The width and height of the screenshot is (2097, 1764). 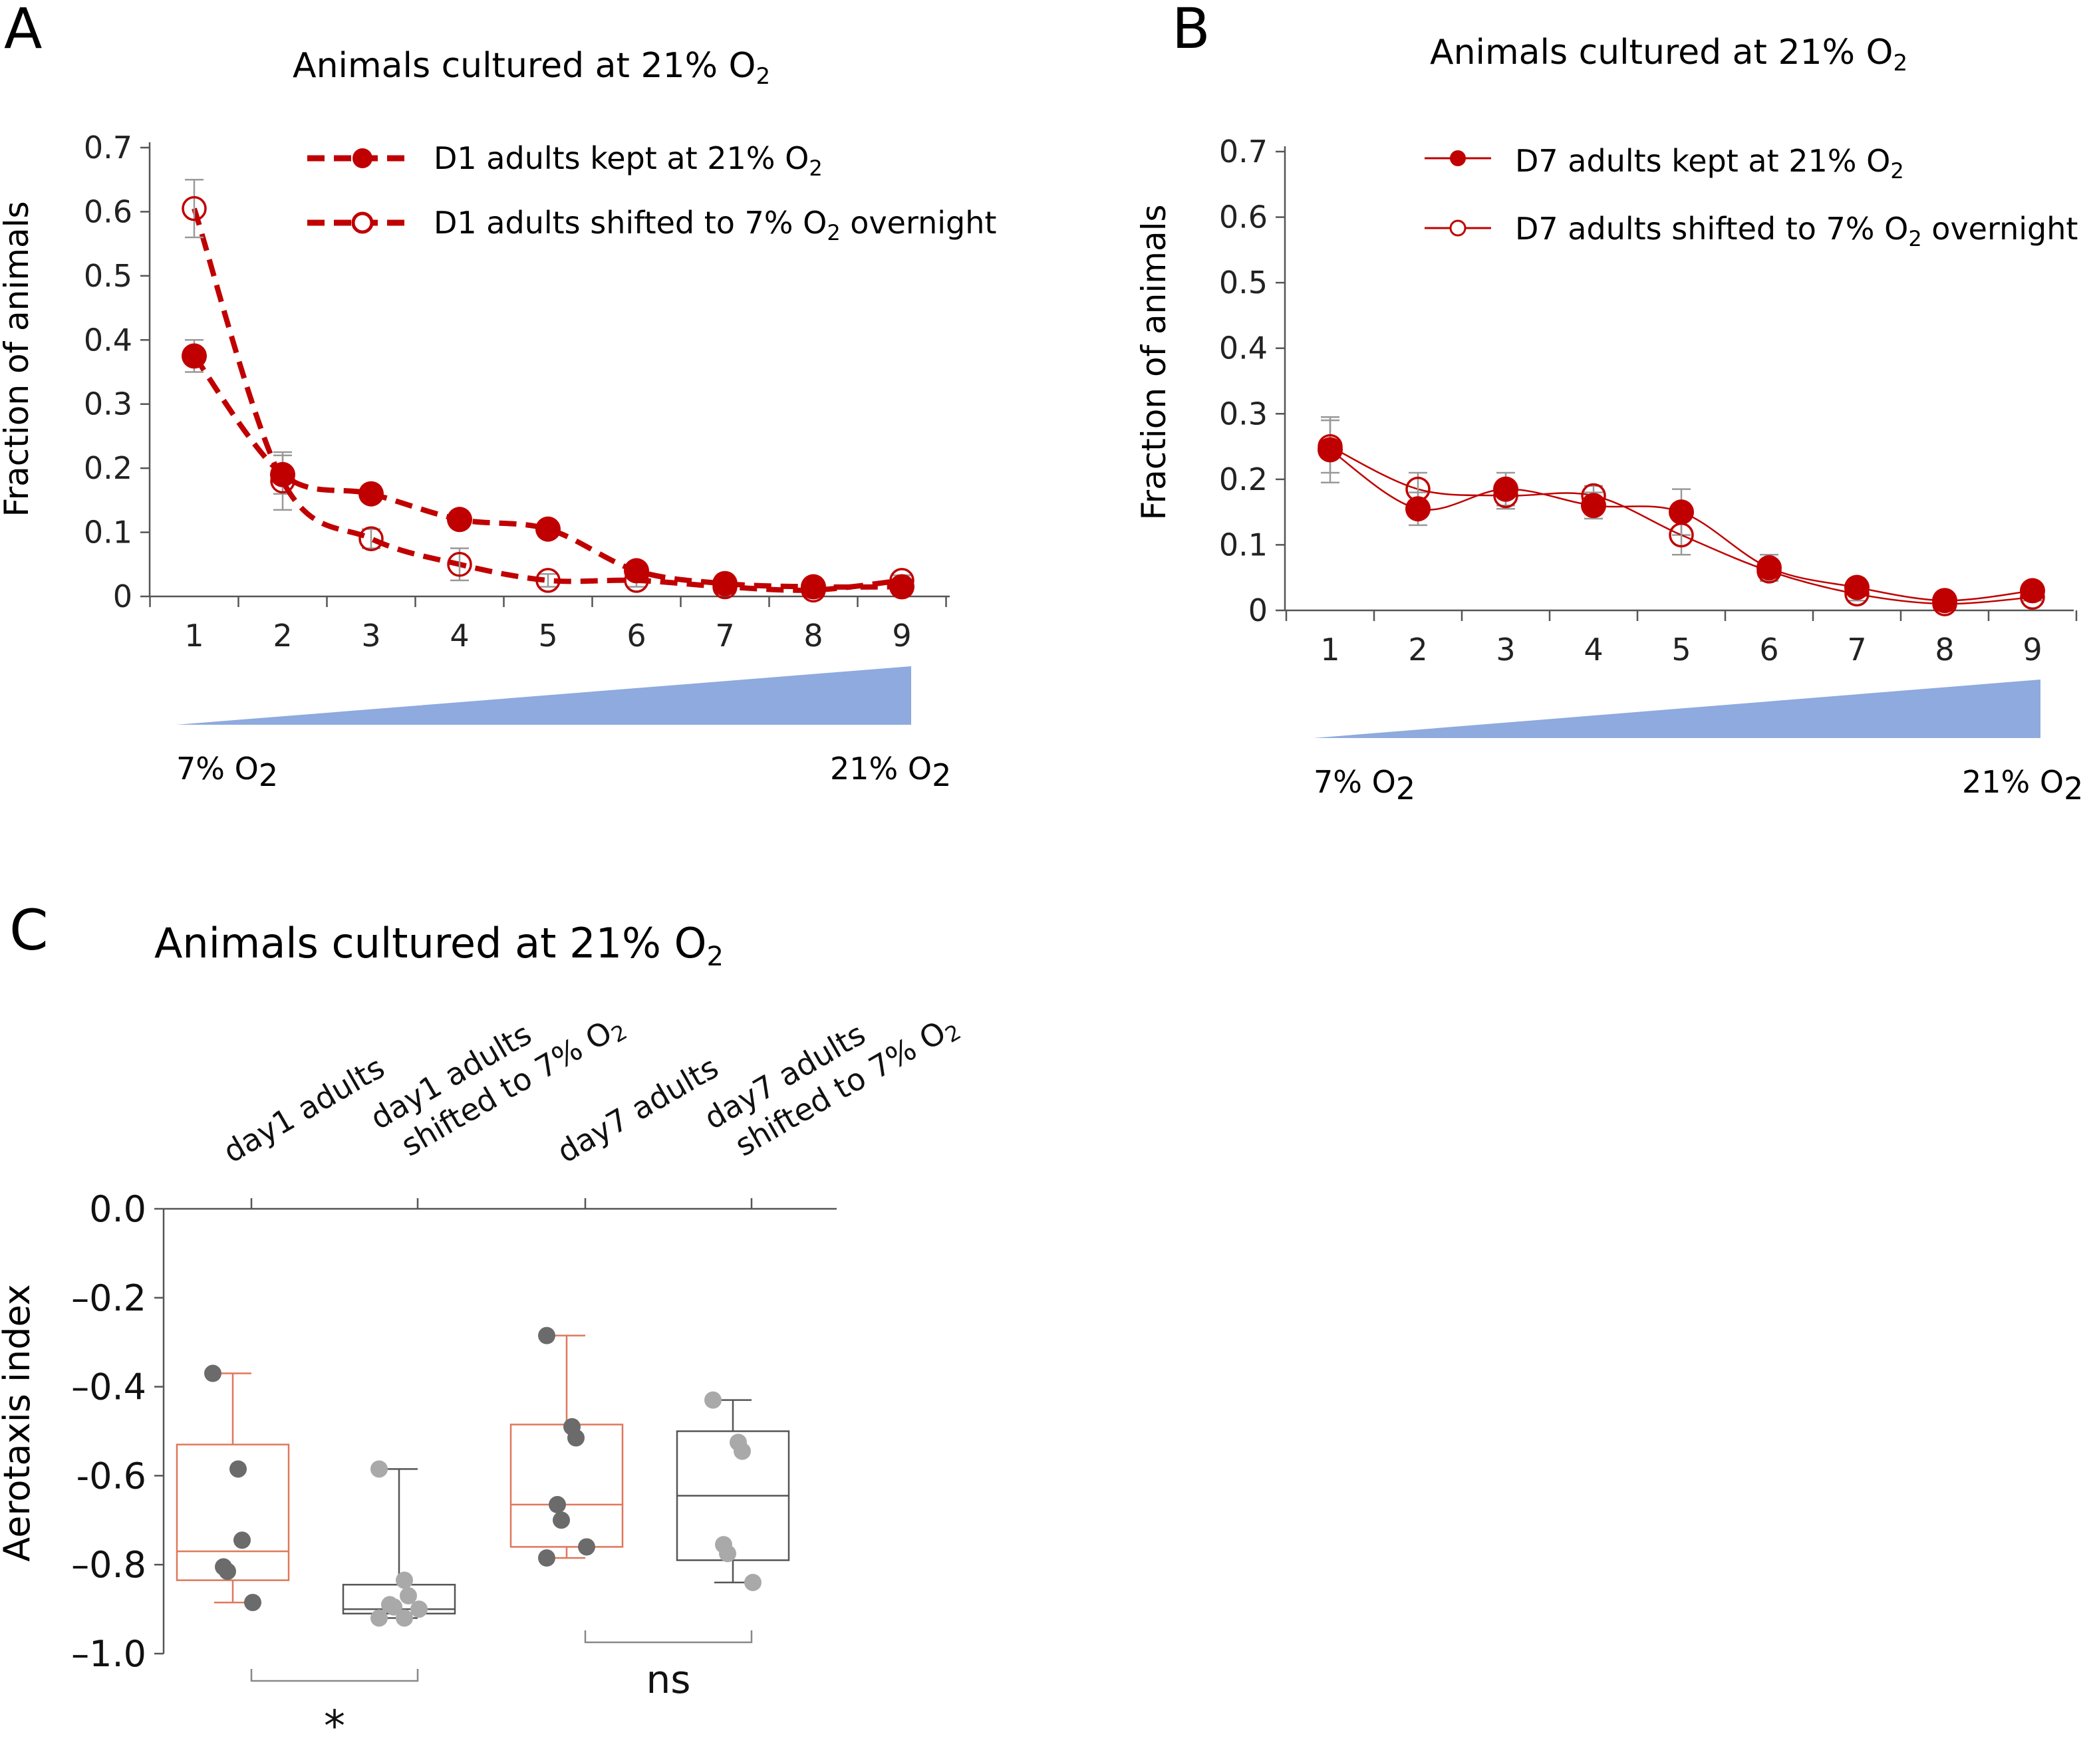 I want to click on legend-a-kept-label: D1 adults kept at 21% O2, so click(x=628, y=160).